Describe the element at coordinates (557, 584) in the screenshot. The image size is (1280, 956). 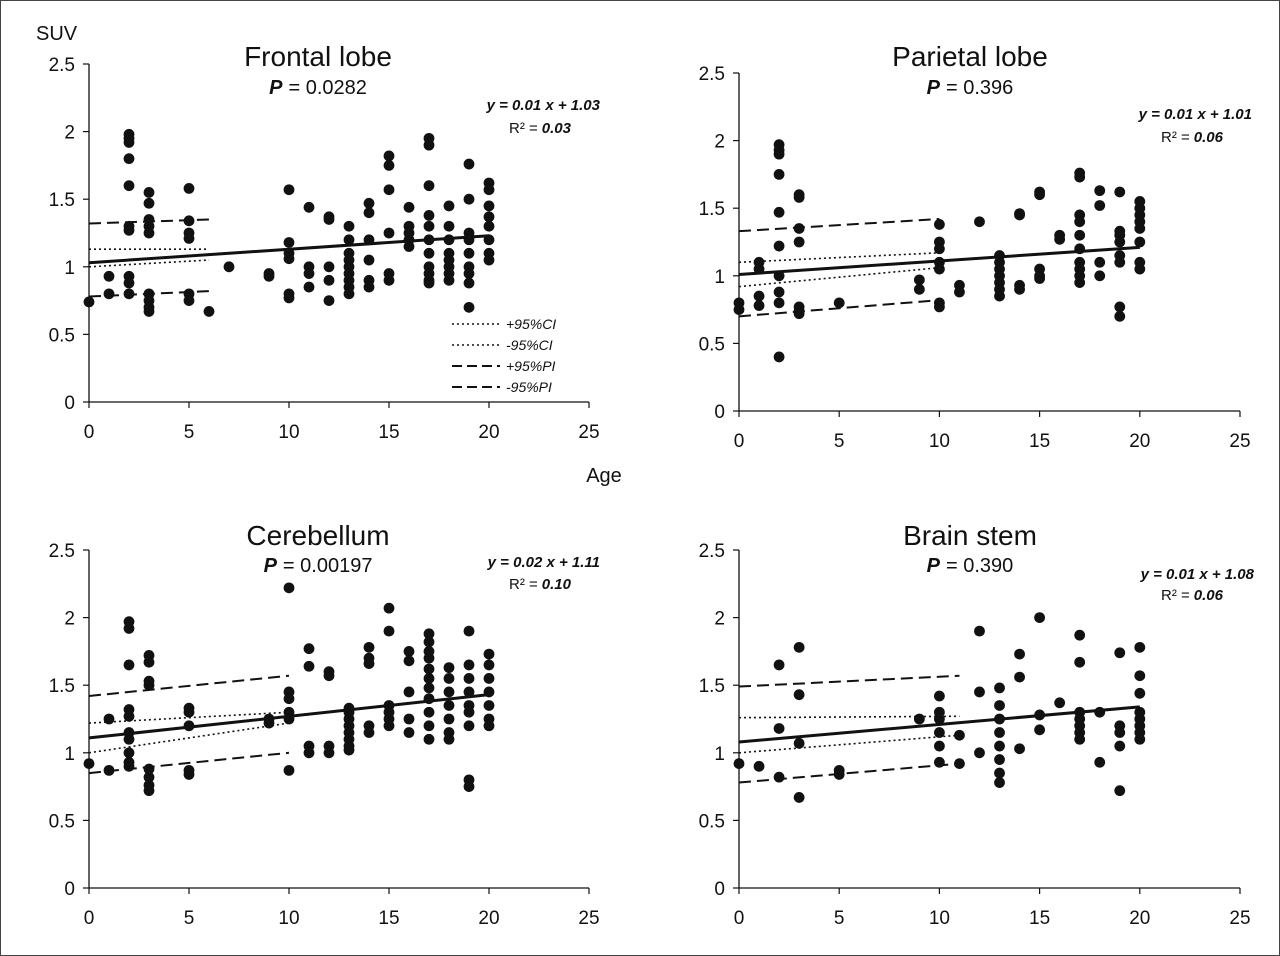
I see `r-squared-value: 0.10` at that location.